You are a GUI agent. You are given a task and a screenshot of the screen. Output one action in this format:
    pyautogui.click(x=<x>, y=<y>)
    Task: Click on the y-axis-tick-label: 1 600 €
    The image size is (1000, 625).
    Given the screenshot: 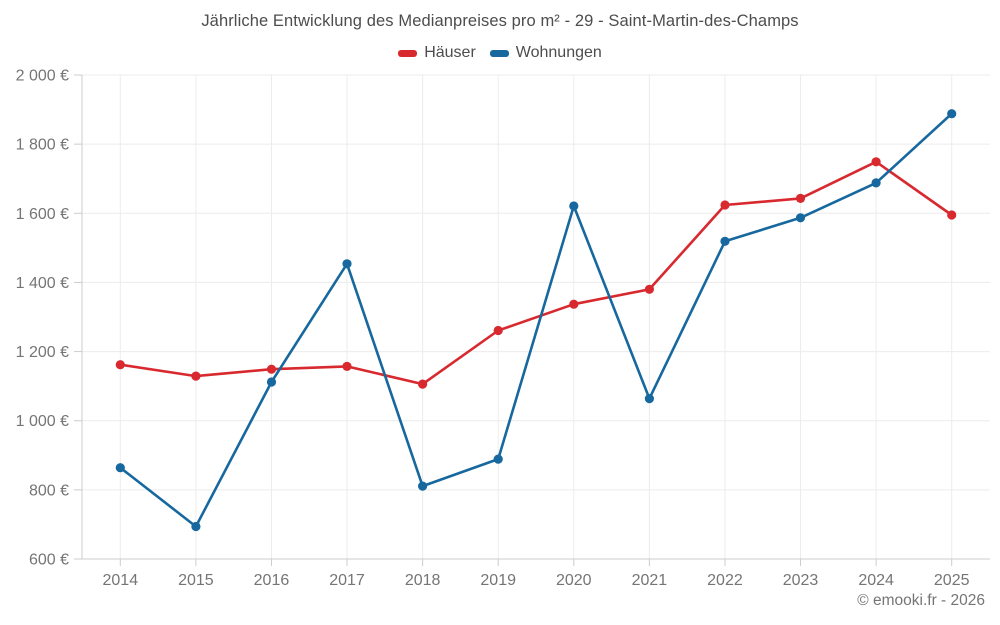 What is the action you would take?
    pyautogui.click(x=42, y=214)
    